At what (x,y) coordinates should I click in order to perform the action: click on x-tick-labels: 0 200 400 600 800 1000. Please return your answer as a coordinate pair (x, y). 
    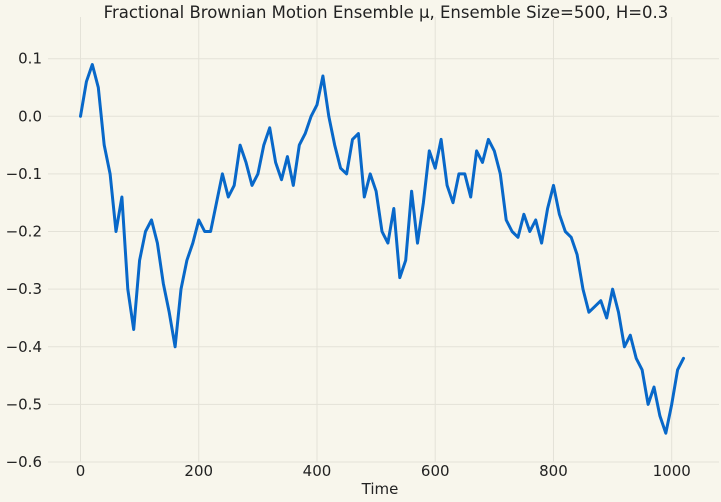
    Looking at the image, I should click on (383, 471).